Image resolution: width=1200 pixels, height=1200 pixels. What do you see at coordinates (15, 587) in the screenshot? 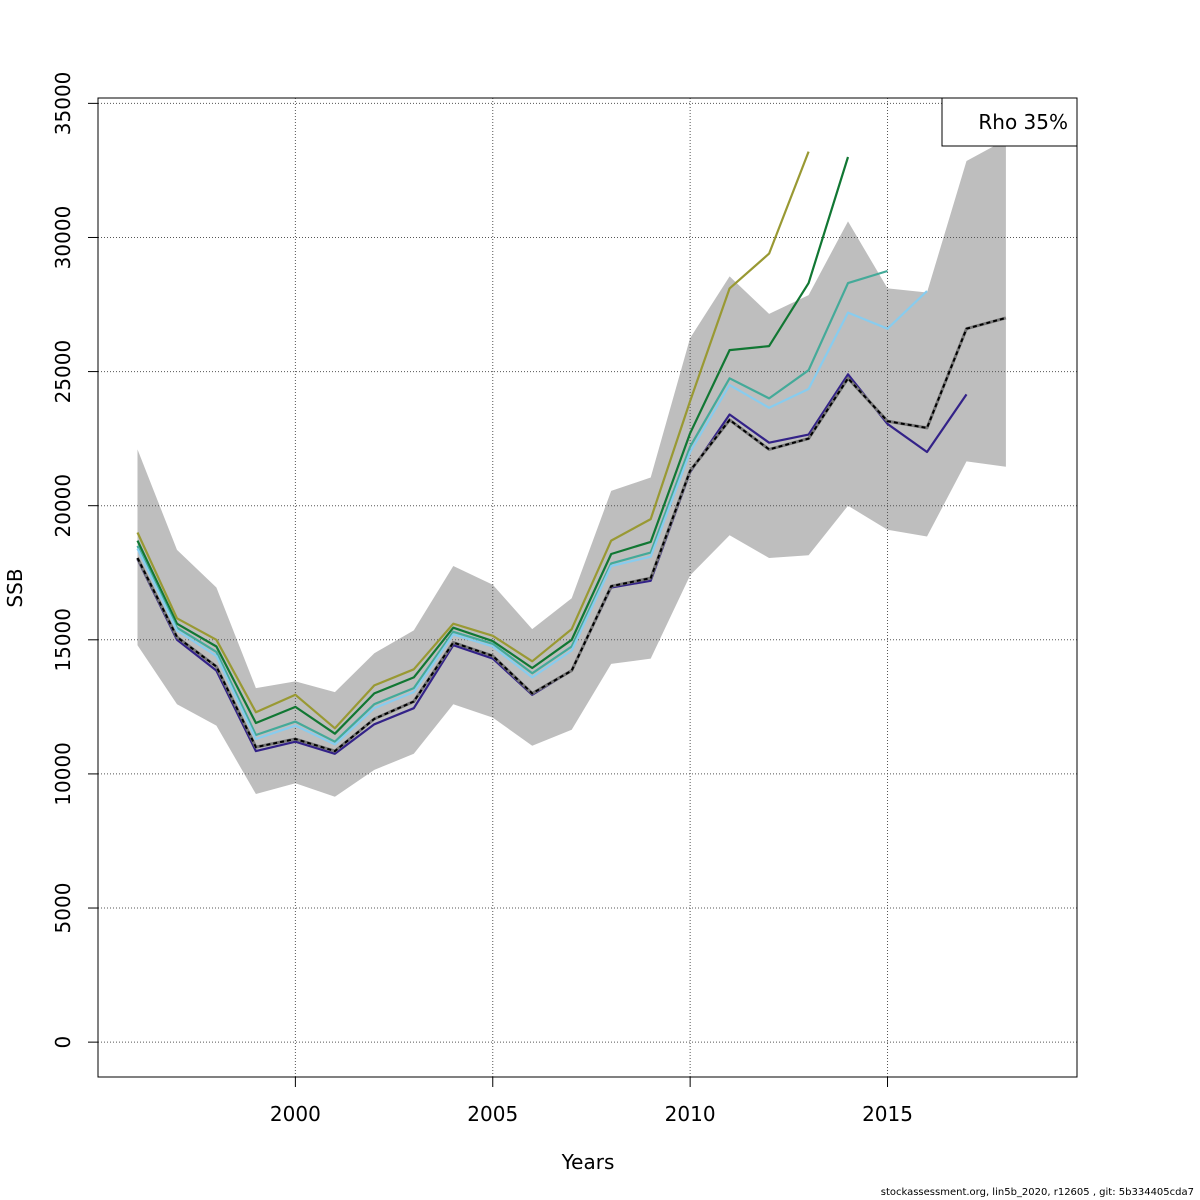
I see `y-axis-label: SSB` at bounding box center [15, 587].